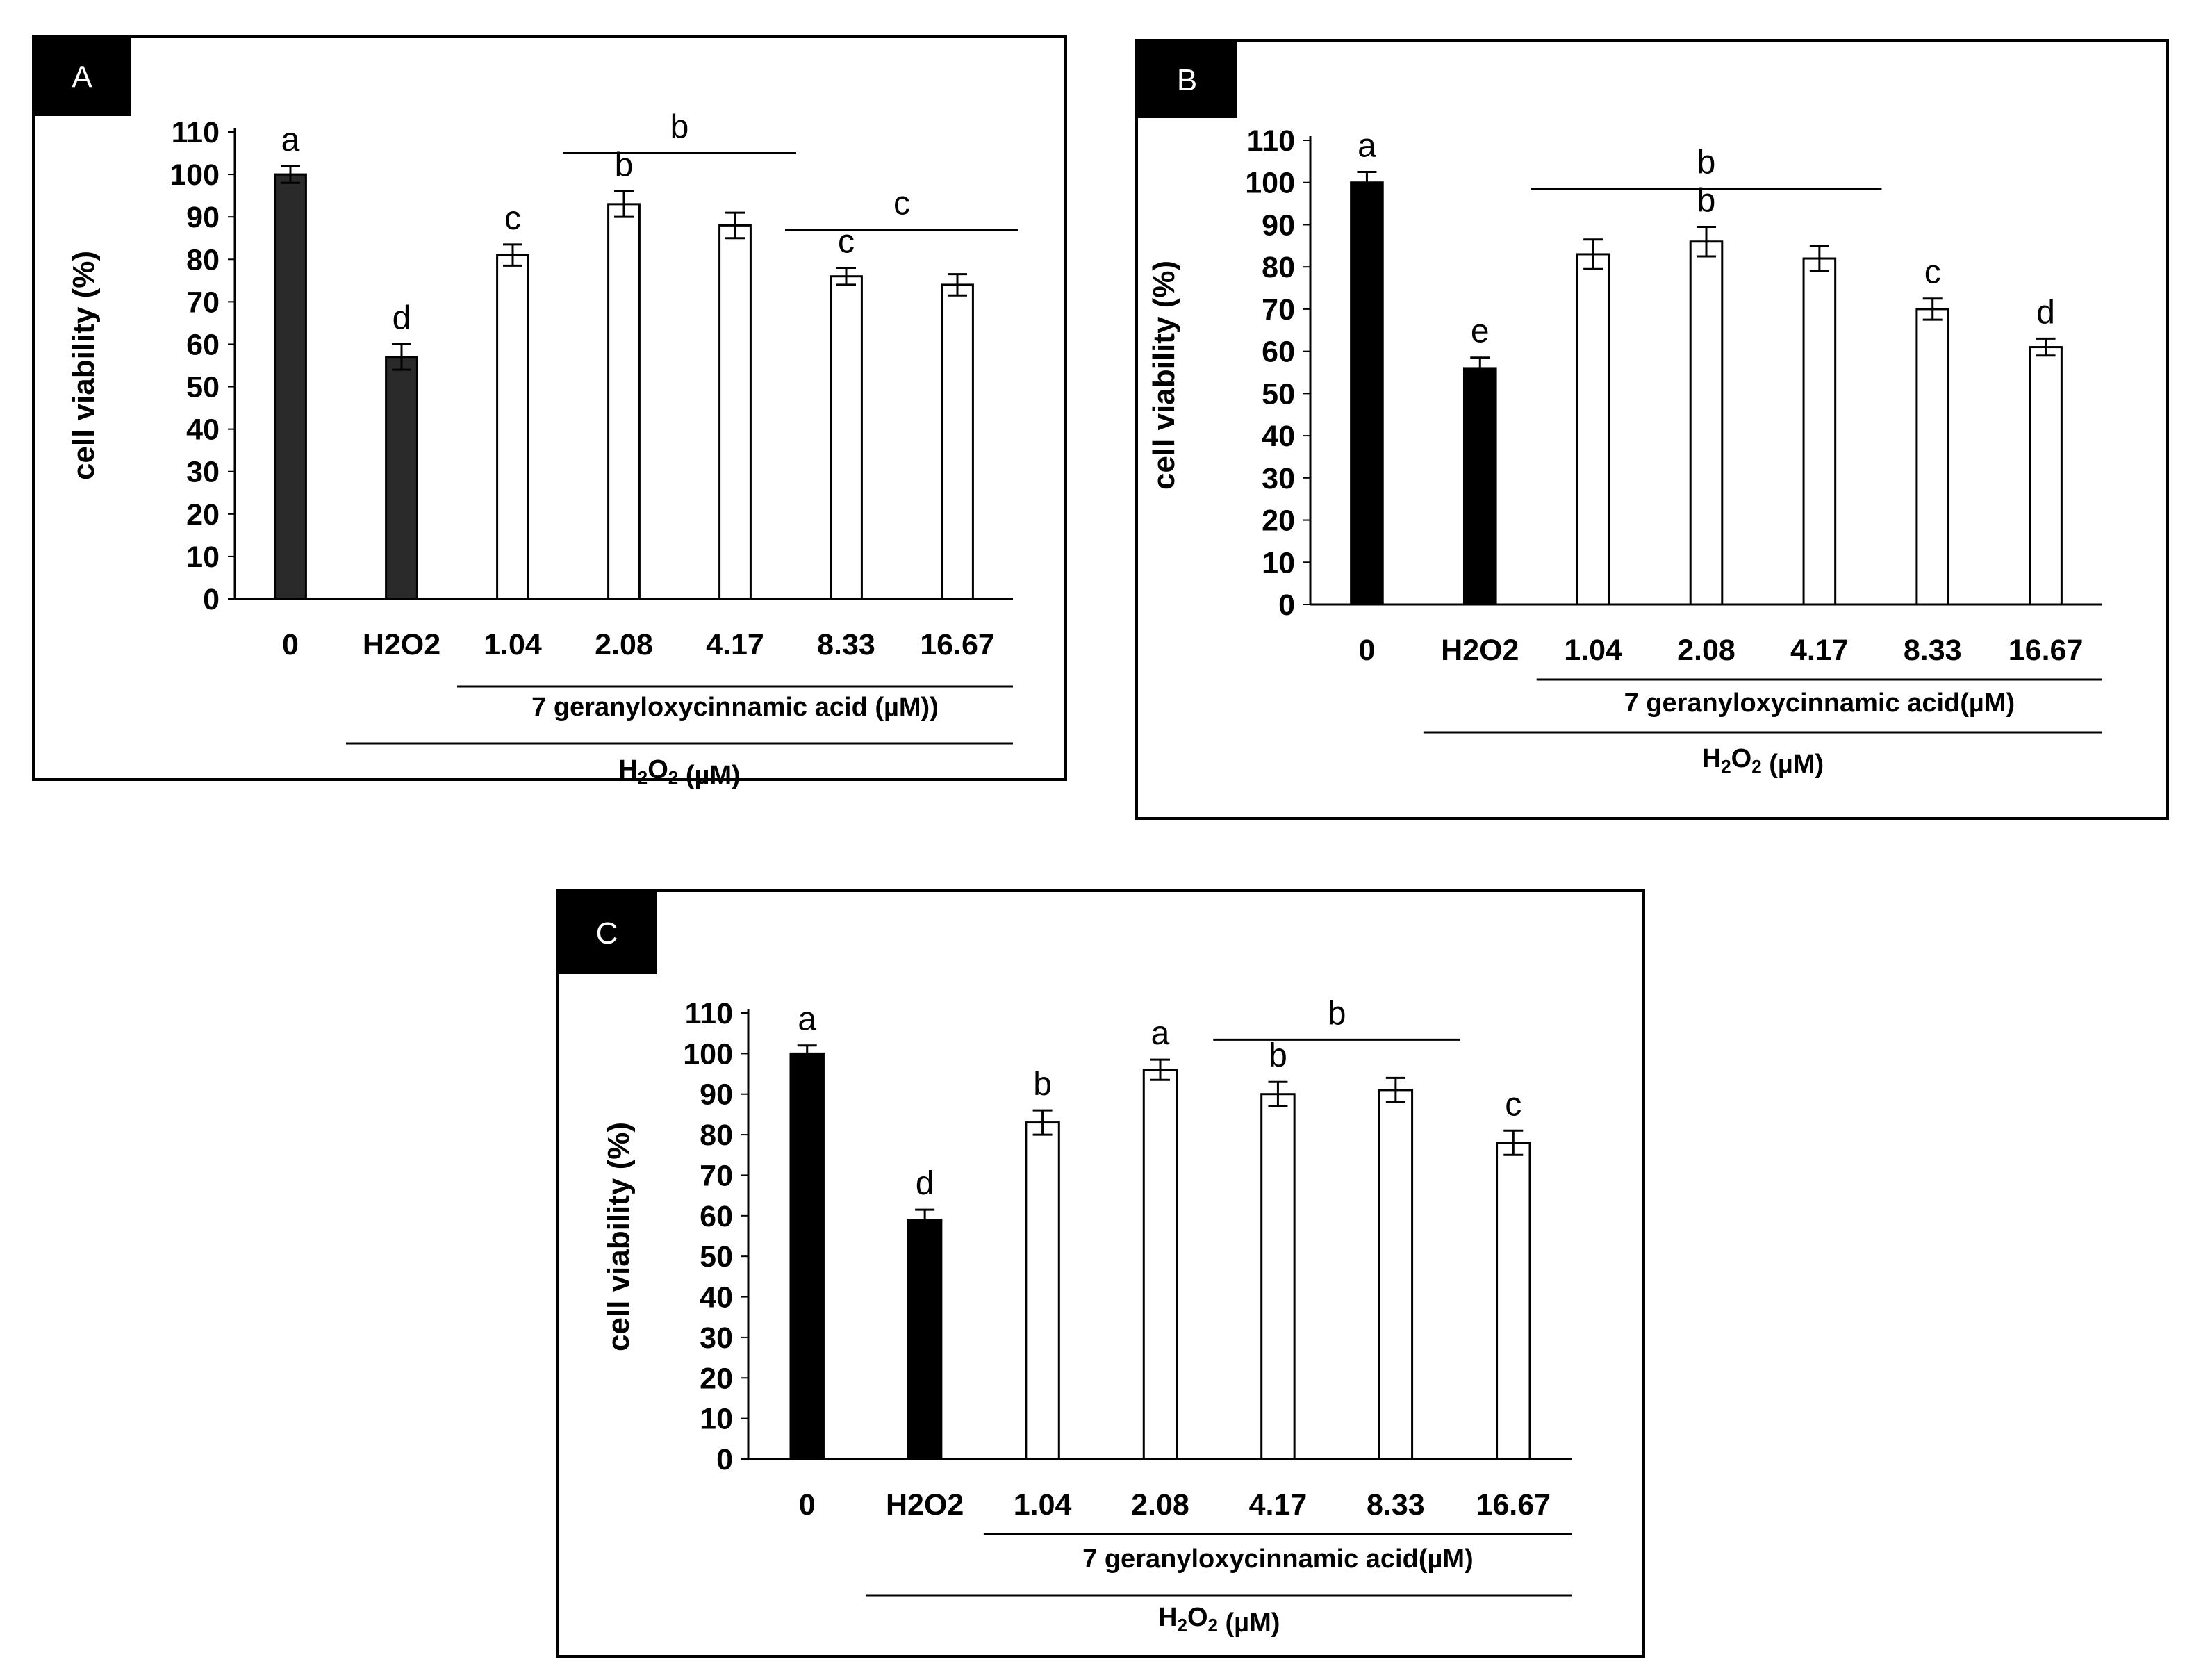 This screenshot has width=2194, height=1680. I want to click on y-tick-label: 80, so click(1278, 267).